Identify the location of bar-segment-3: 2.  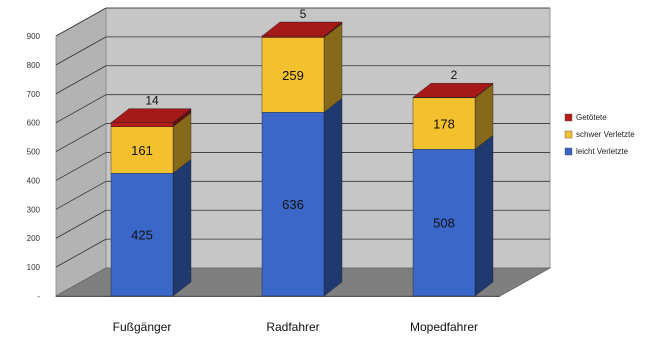
(453, 83).